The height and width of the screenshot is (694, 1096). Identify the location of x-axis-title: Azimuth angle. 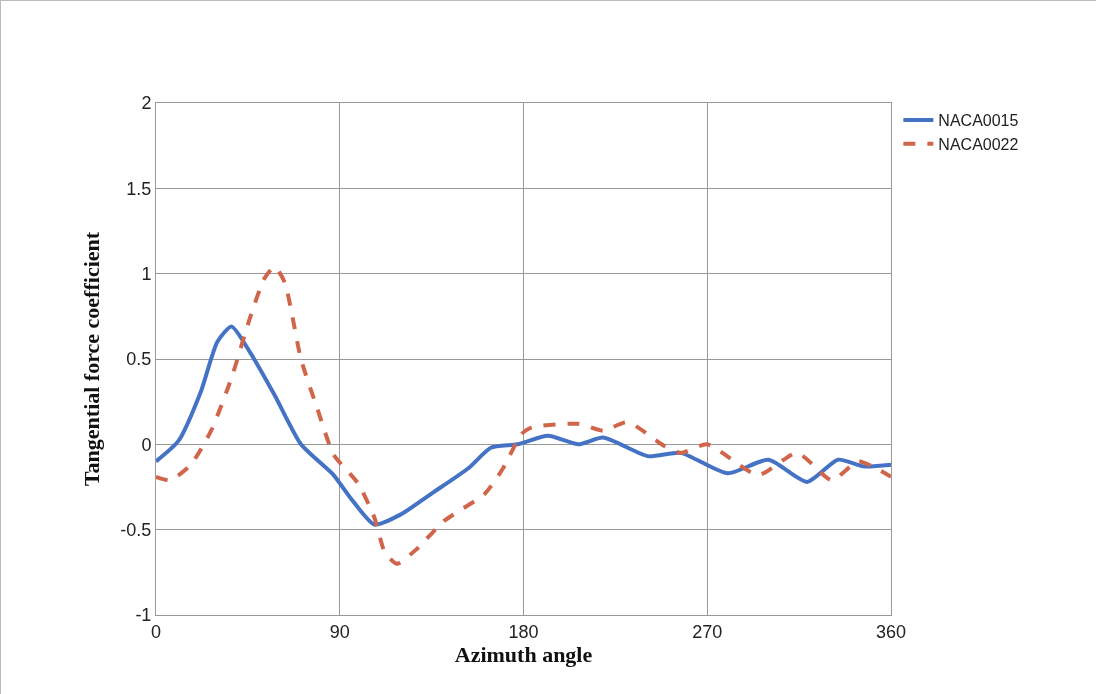
(523, 655).